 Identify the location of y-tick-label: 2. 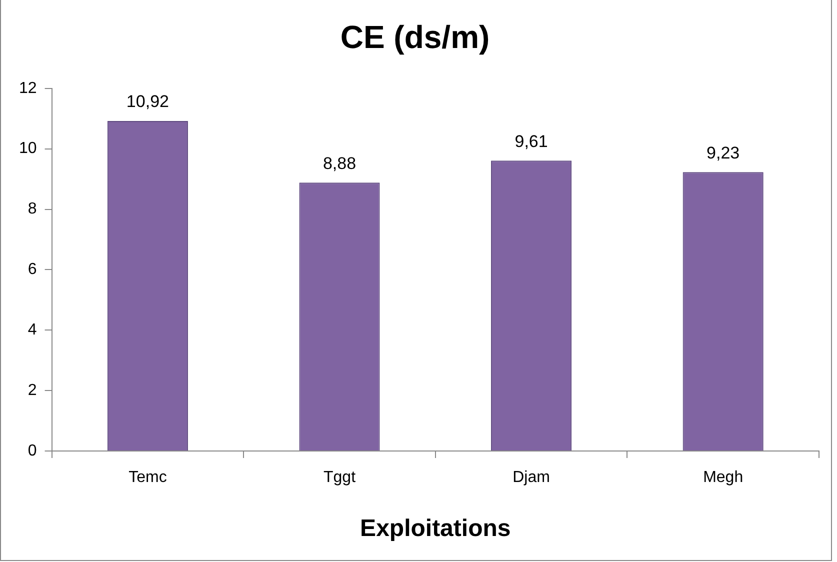
(32, 390).